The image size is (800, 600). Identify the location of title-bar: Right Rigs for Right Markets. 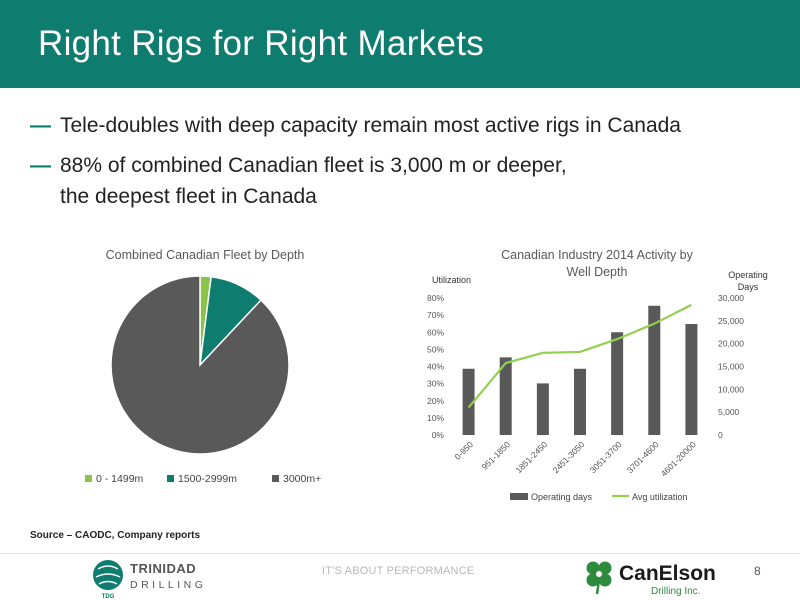
(400, 44).